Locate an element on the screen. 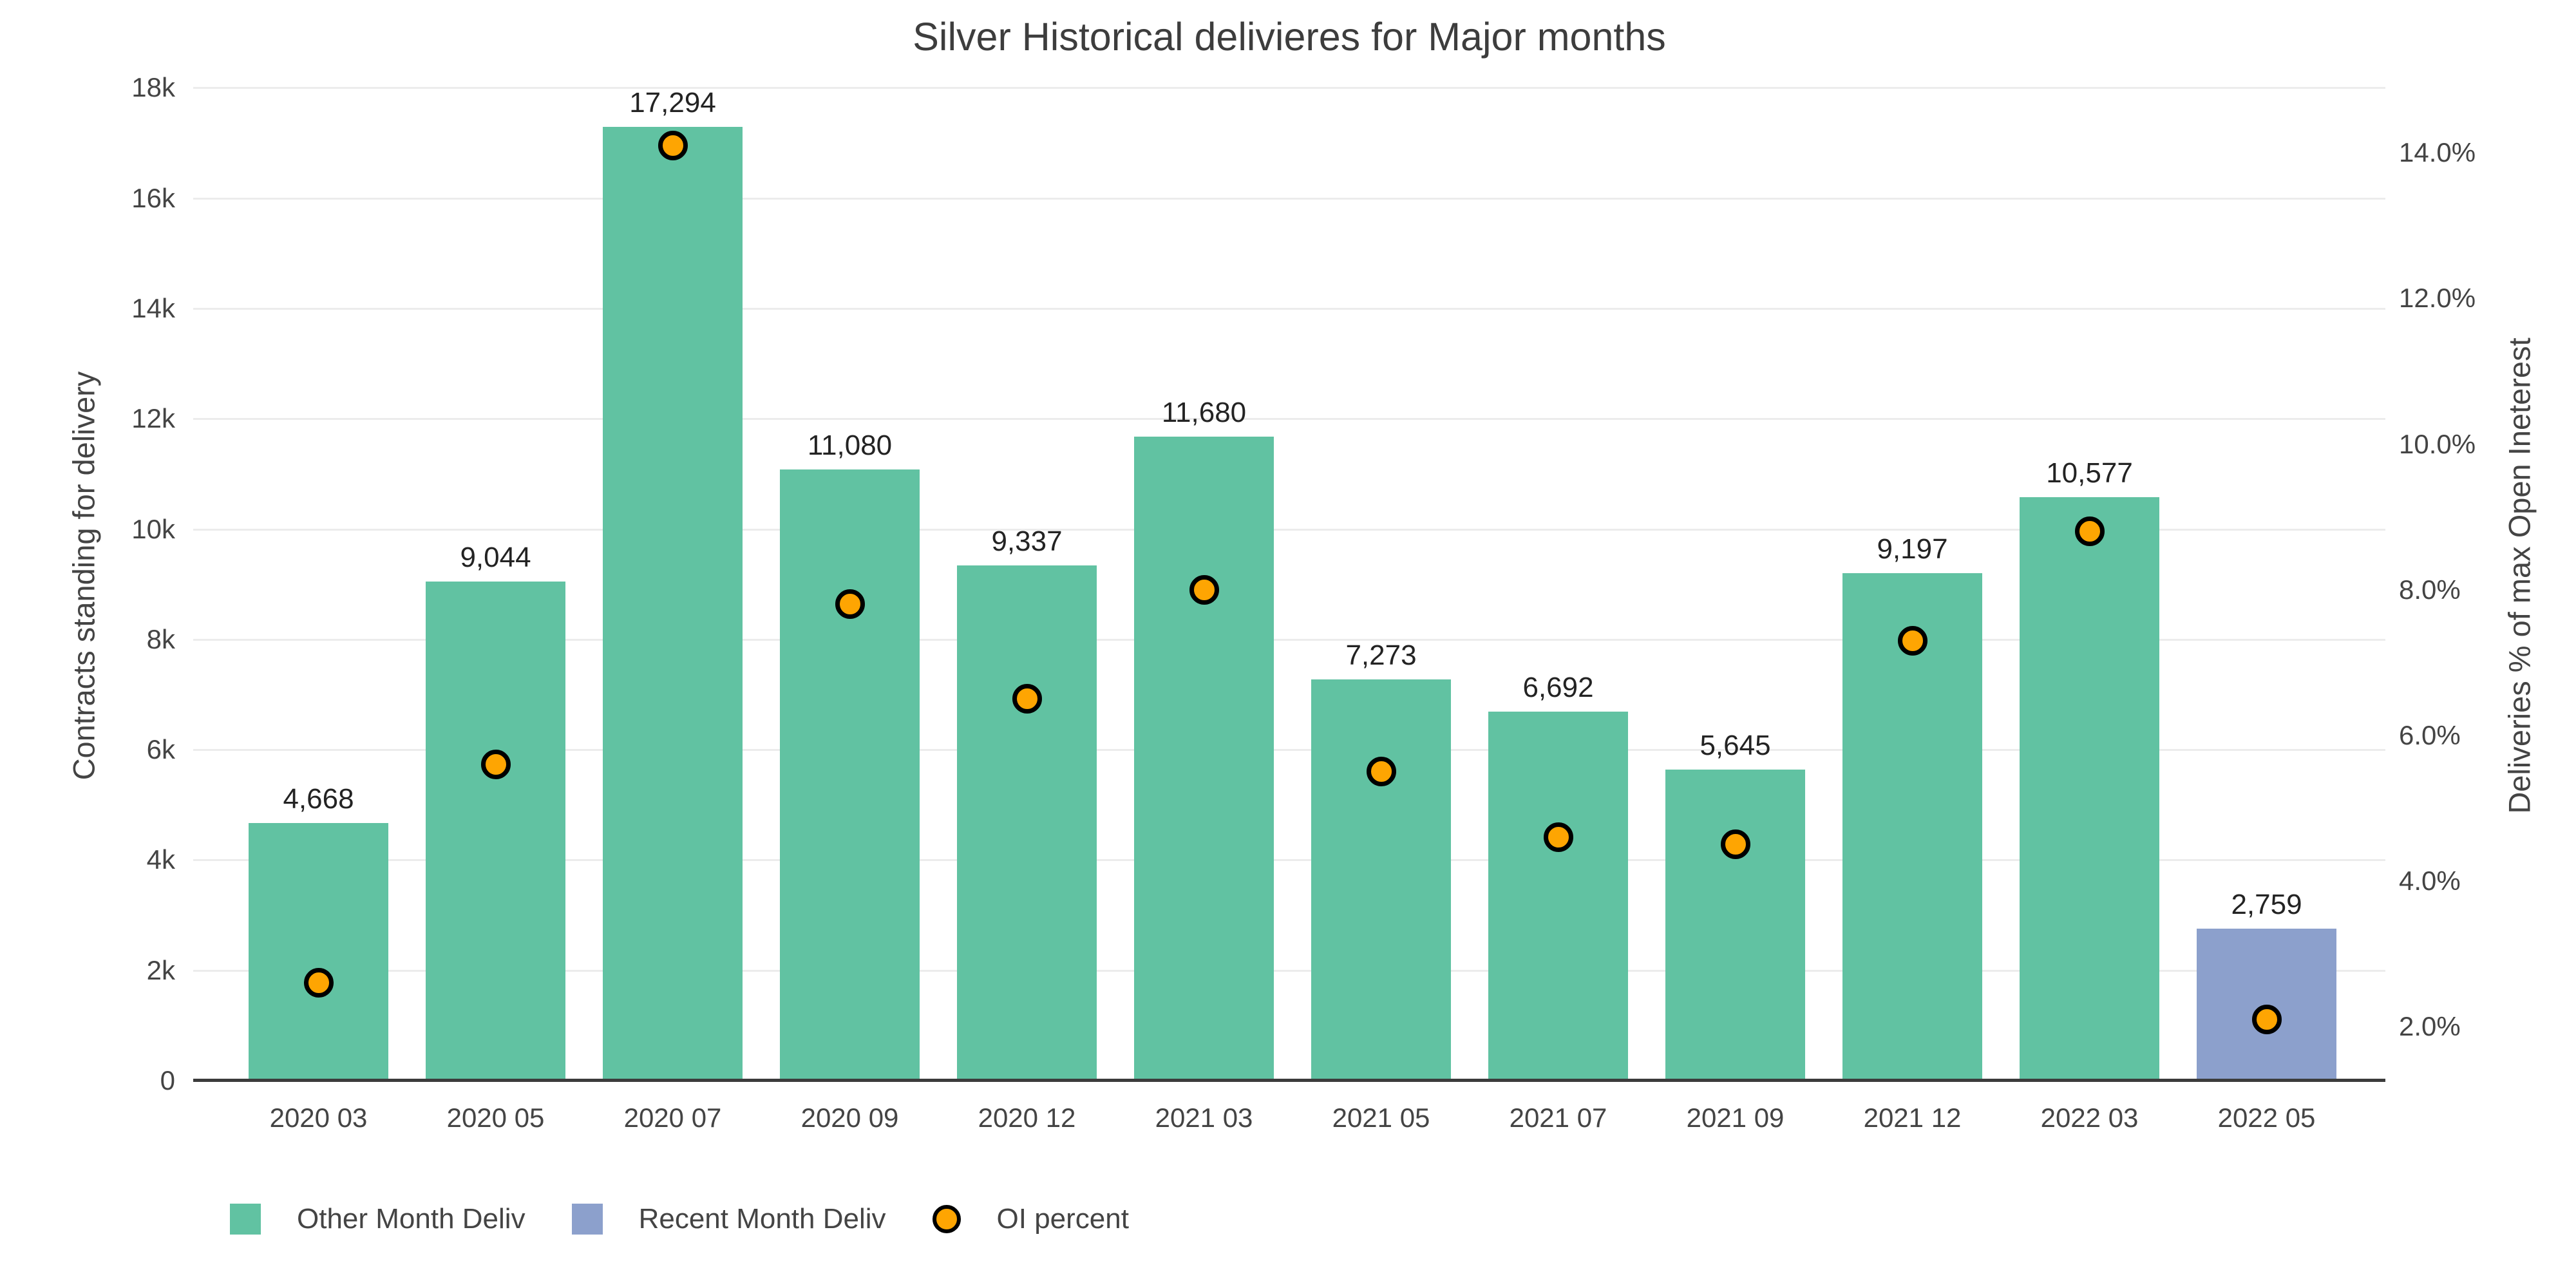  y-tick-label-left: 10k is located at coordinates (153, 528).